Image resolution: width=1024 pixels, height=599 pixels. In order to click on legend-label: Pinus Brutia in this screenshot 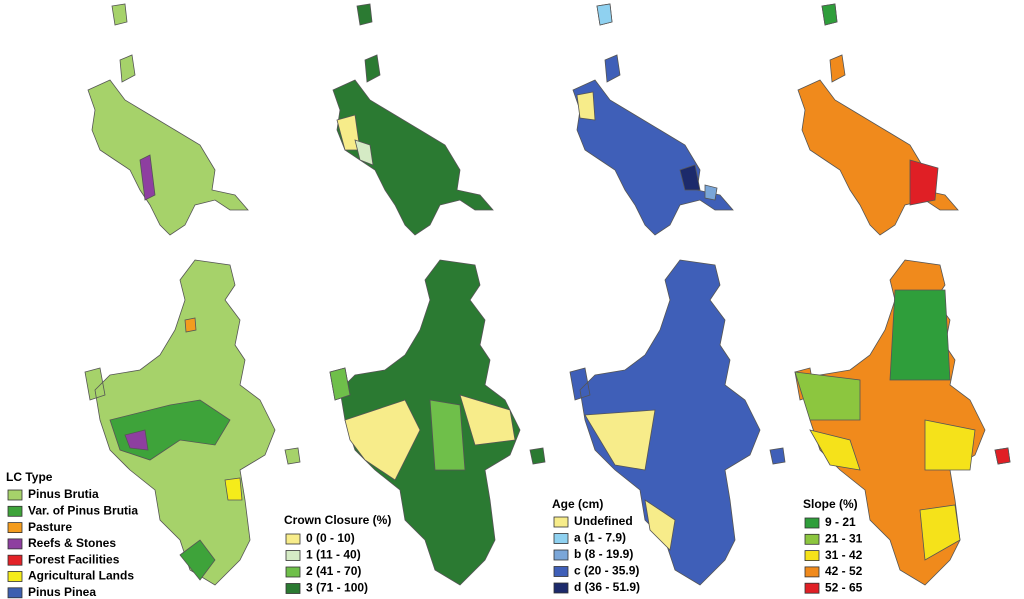, I will do `click(63, 494)`.